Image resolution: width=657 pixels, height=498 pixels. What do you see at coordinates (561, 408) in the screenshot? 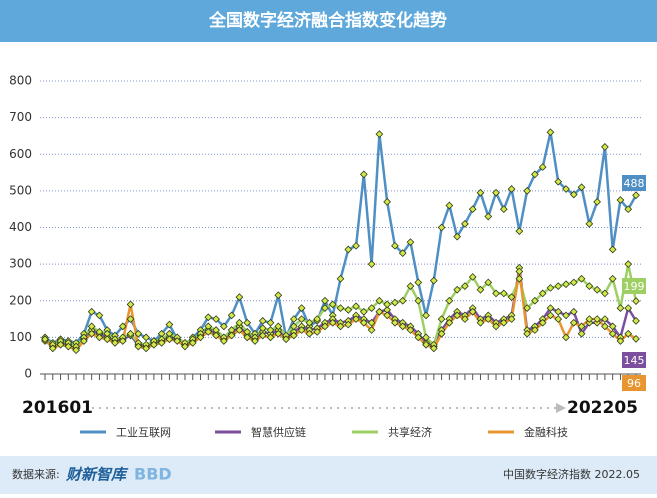
I see `arrow-head` at bounding box center [561, 408].